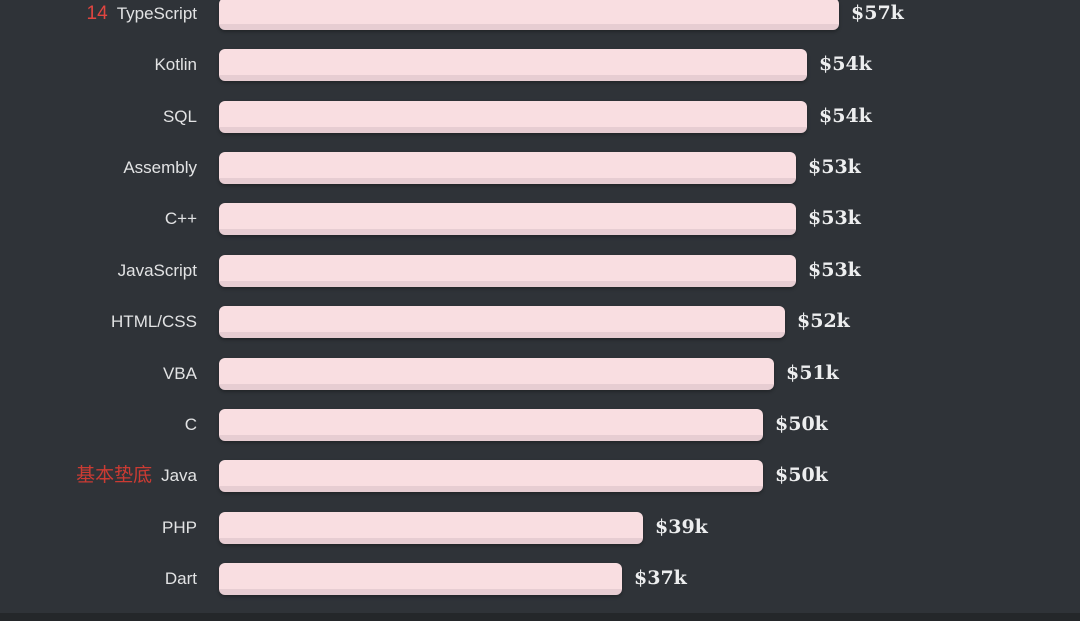 This screenshot has height=621, width=1080. What do you see at coordinates (154, 322) in the screenshot?
I see `category-label-text: HTML/CSS` at bounding box center [154, 322].